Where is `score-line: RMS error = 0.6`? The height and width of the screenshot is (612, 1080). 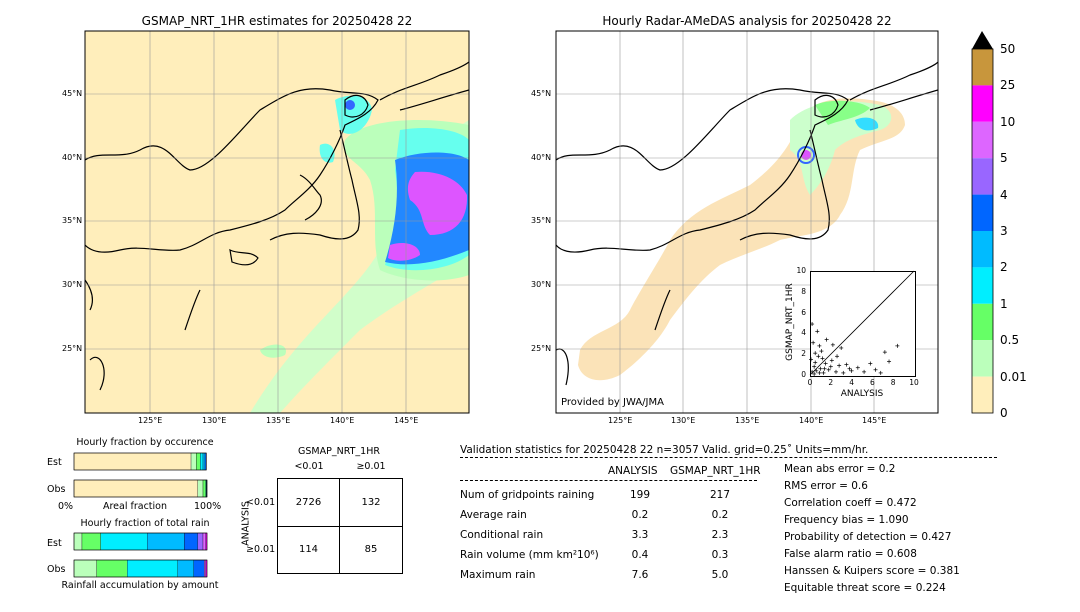 score-line: RMS error = 0.6 is located at coordinates (826, 486).